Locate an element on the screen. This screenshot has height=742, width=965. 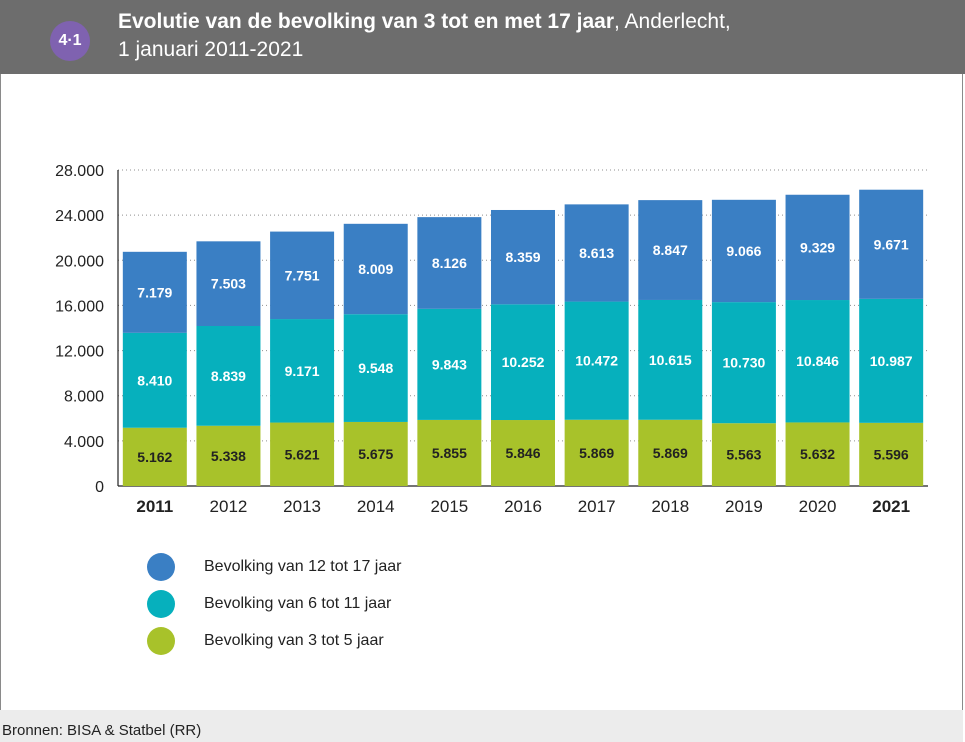
x-tick-label: 2016 is located at coordinates (523, 506).